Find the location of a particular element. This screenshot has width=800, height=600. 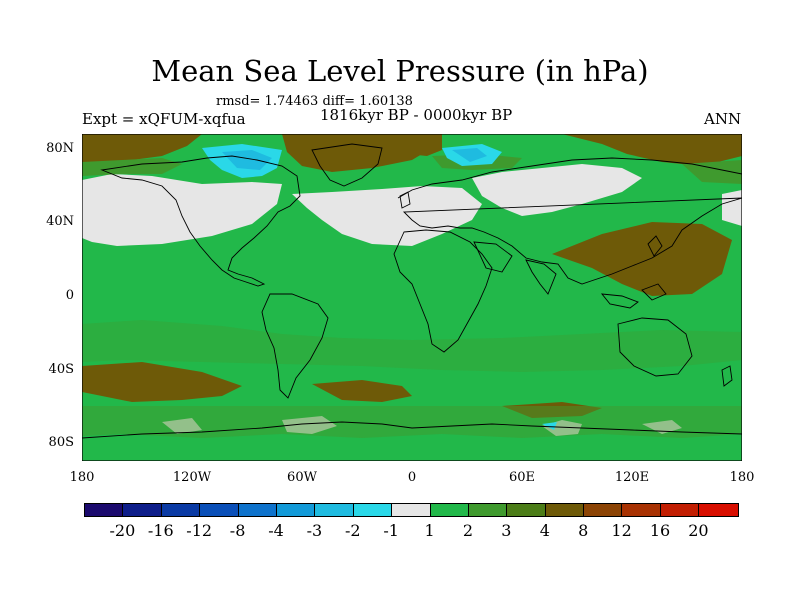

lat-label-80s: 80S is located at coordinates (61, 442).